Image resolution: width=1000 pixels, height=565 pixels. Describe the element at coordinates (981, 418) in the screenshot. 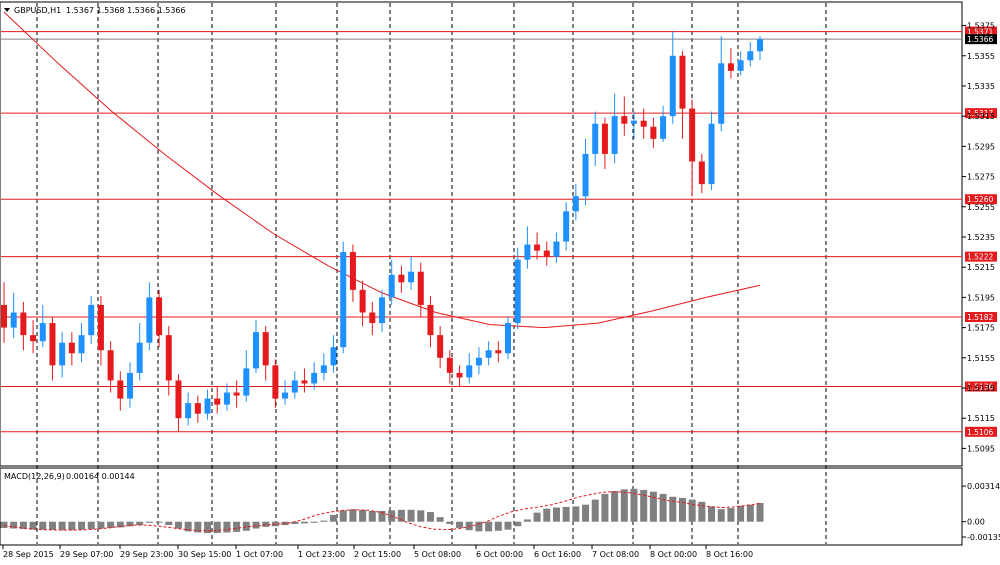

I see `price-tick-label: 1.5115` at that location.